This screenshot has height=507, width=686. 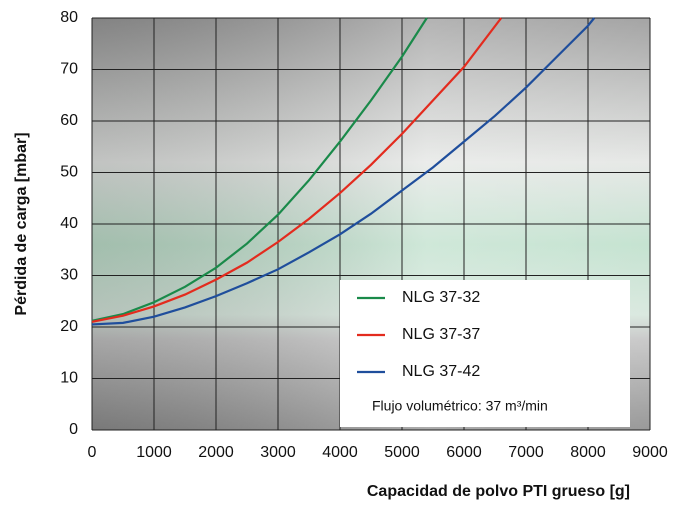 What do you see at coordinates (460, 406) in the screenshot?
I see `legend-annotation: Flujo volumétrico: 37 m³/min` at bounding box center [460, 406].